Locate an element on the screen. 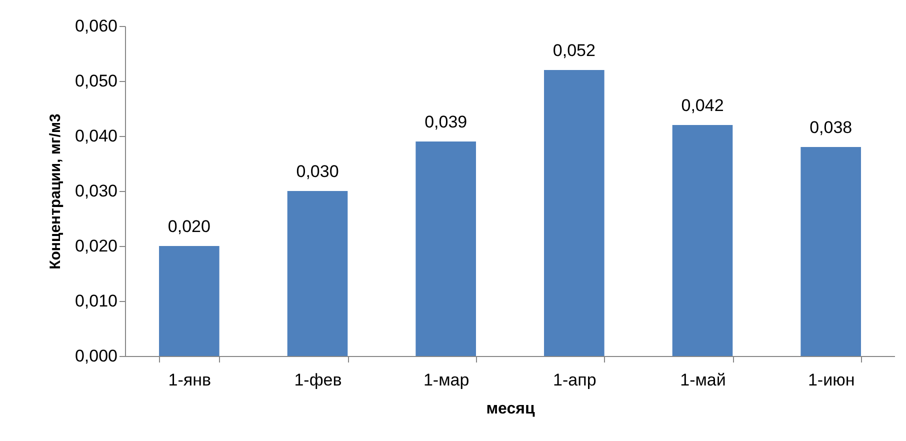 Image resolution: width=906 pixels, height=441 pixels. y-tick-label: 0,060 is located at coordinates (96, 26).